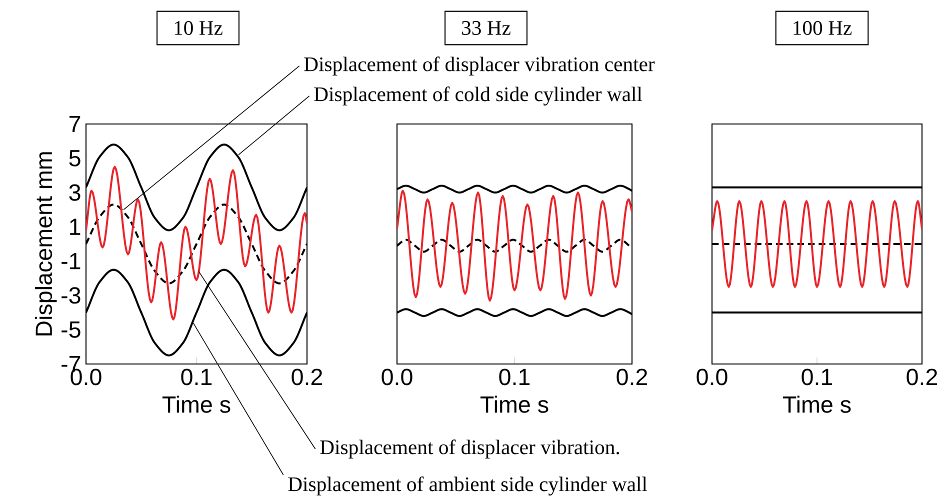 The height and width of the screenshot is (498, 947). What do you see at coordinates (71, 295) in the screenshot?
I see `y-tick-label: -3` at bounding box center [71, 295].